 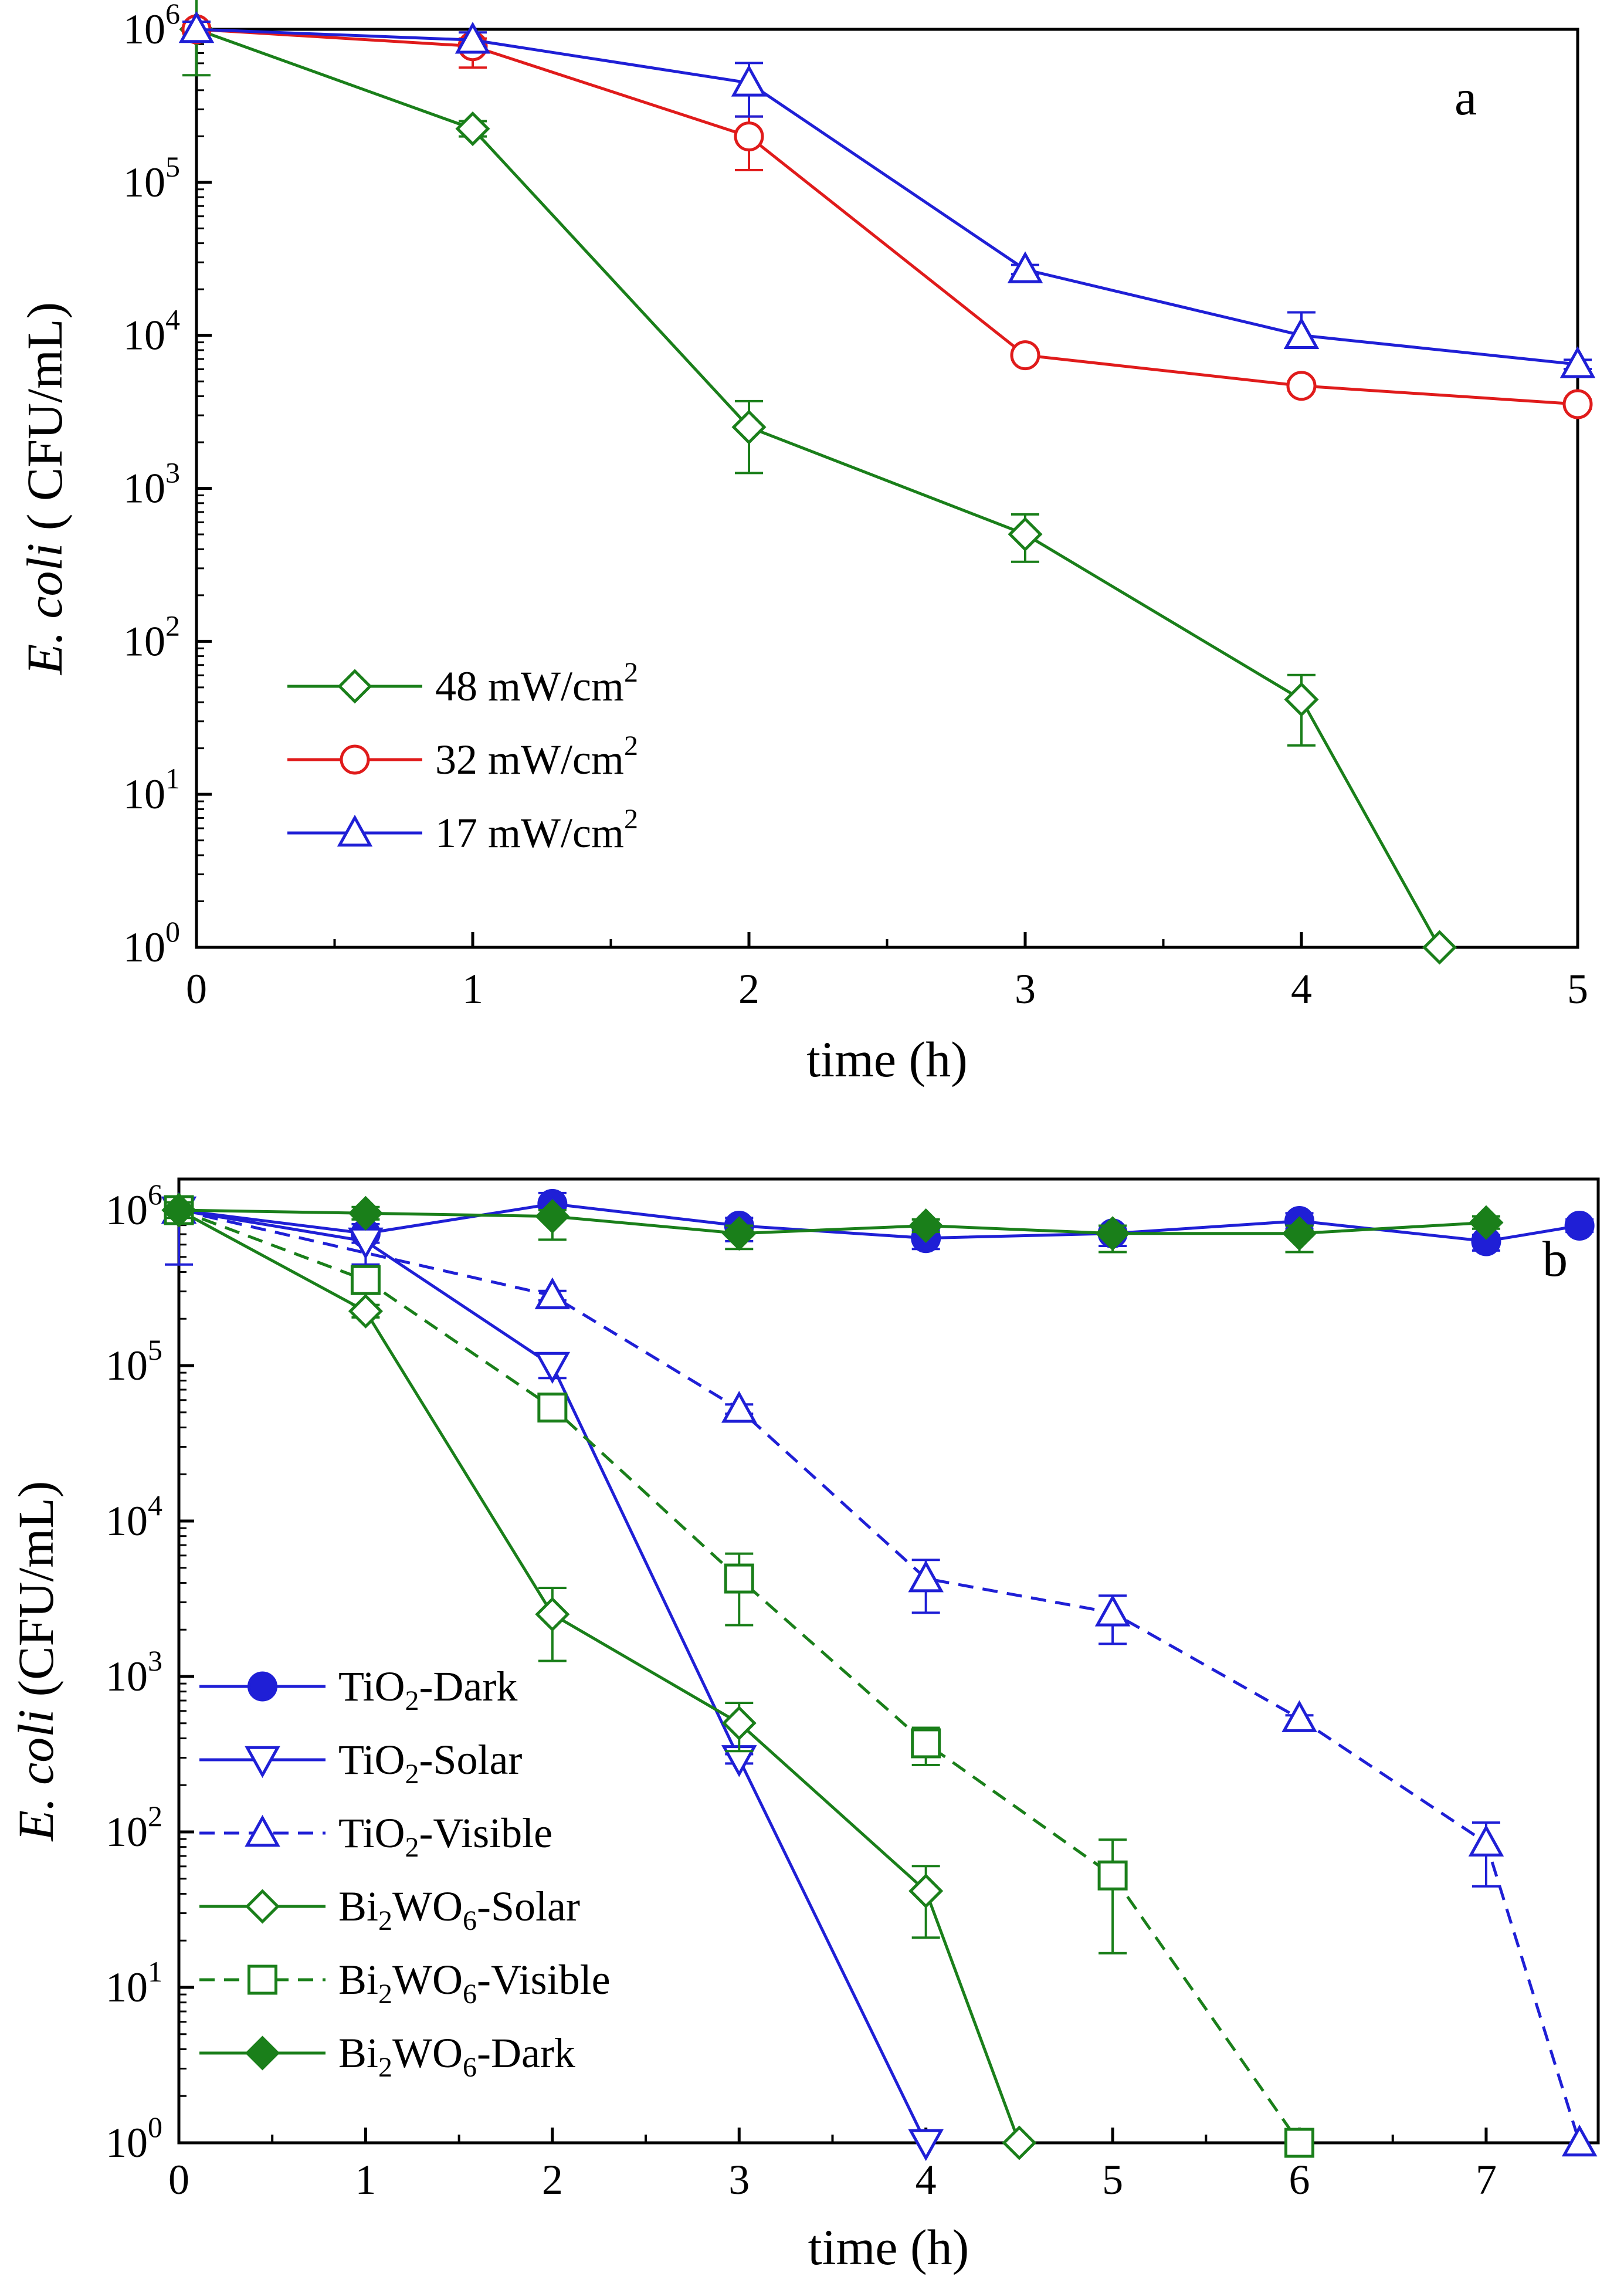 I want to click on legend-entry-4: Bi2WO6-Visible, so click(x=405, y=1983).